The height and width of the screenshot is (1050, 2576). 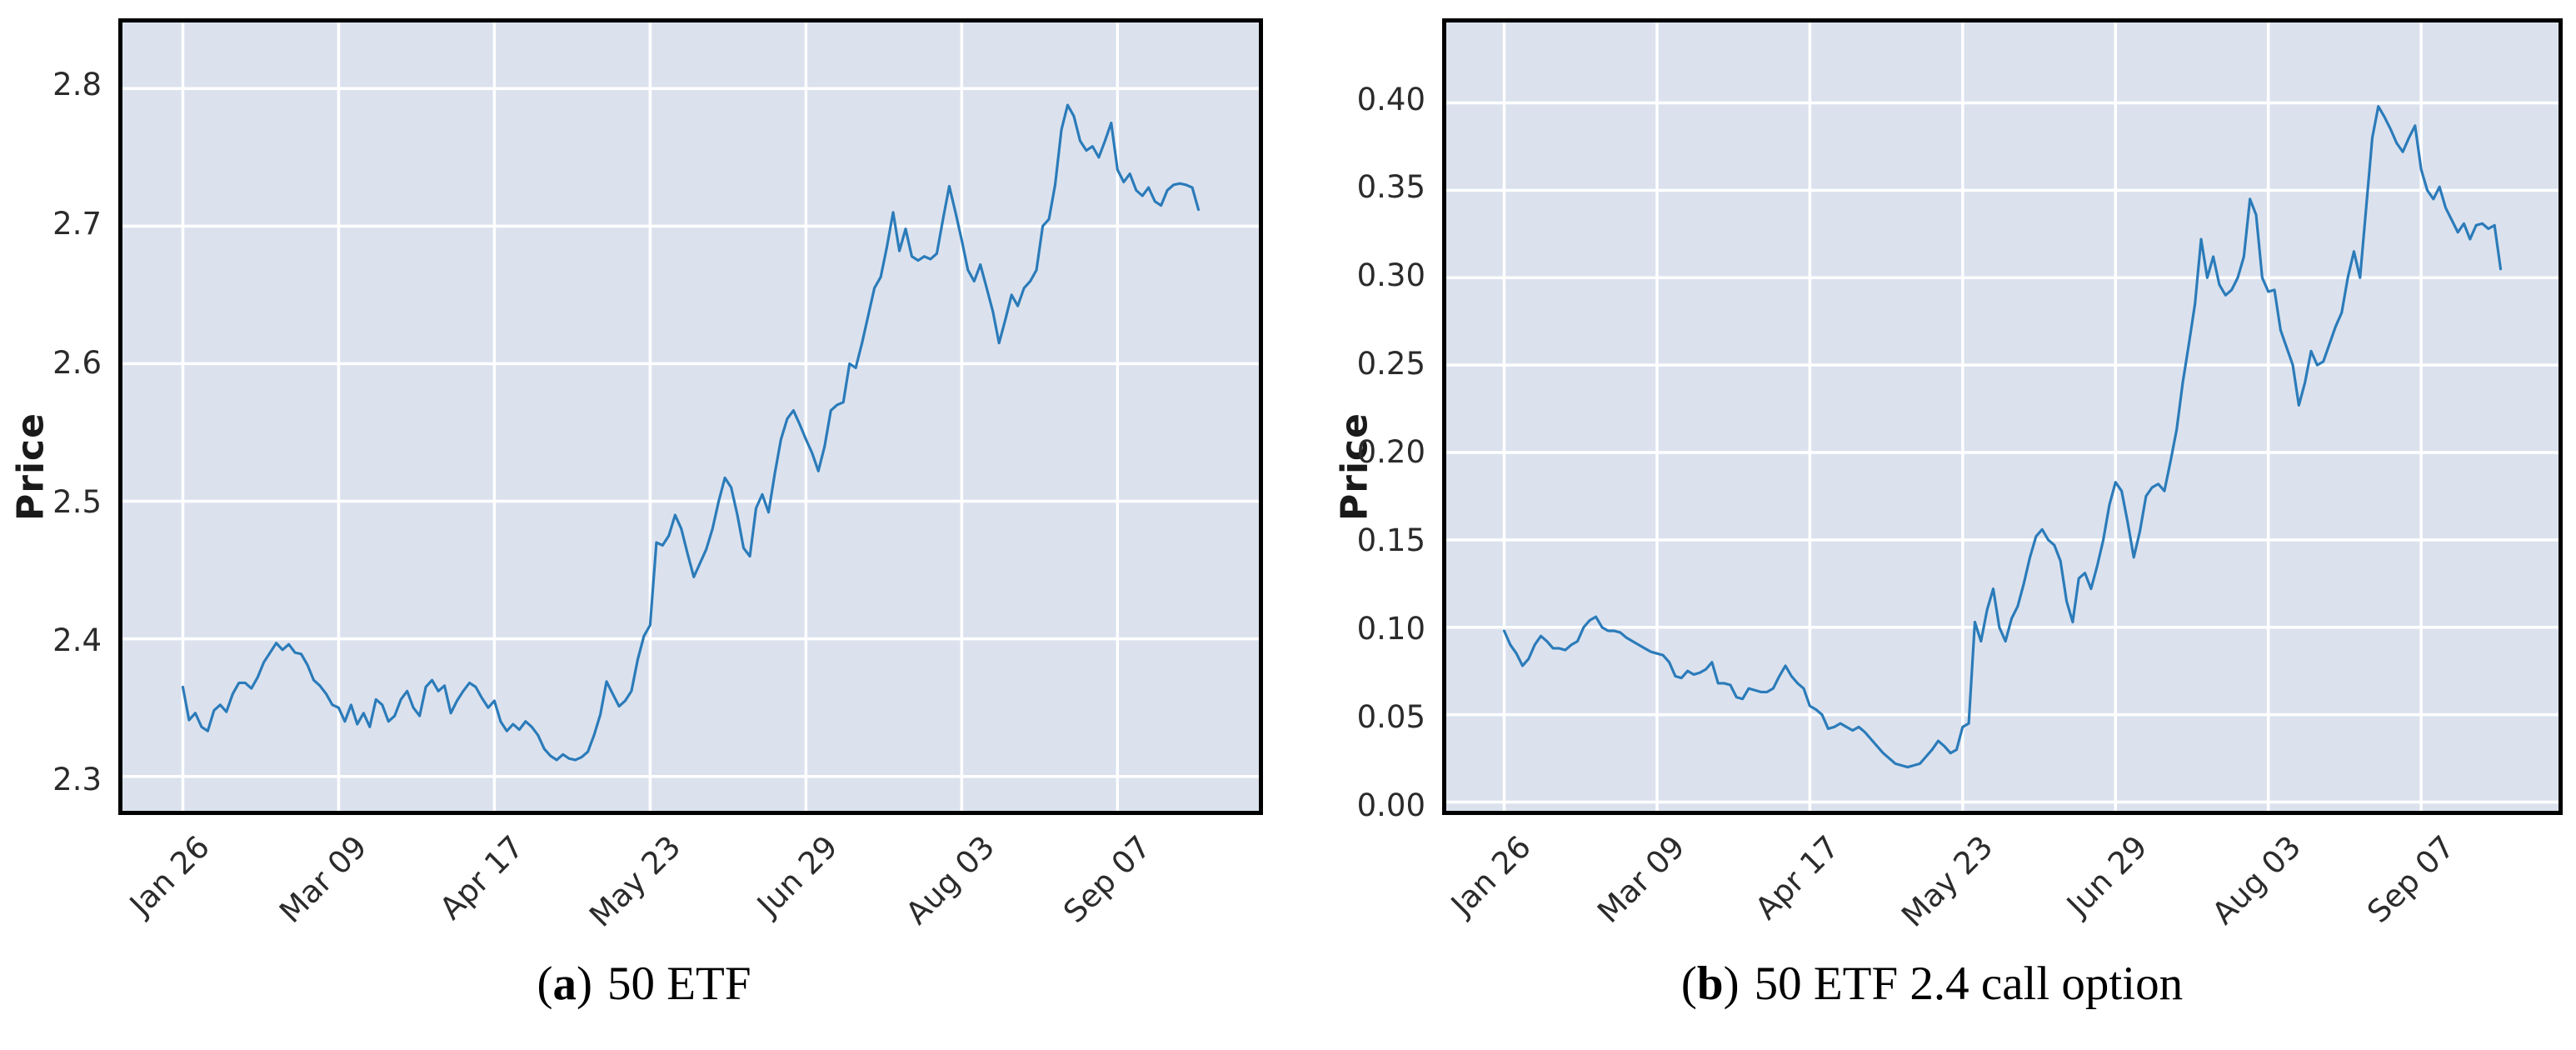 What do you see at coordinates (679, 984) in the screenshot?
I see `caption-text: 50 ETF` at bounding box center [679, 984].